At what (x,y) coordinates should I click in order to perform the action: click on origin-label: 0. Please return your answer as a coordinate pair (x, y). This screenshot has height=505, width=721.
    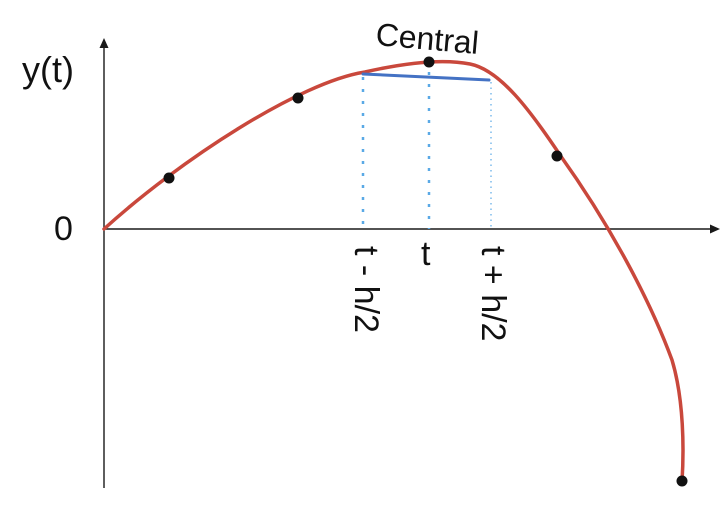
    Looking at the image, I should click on (63, 229).